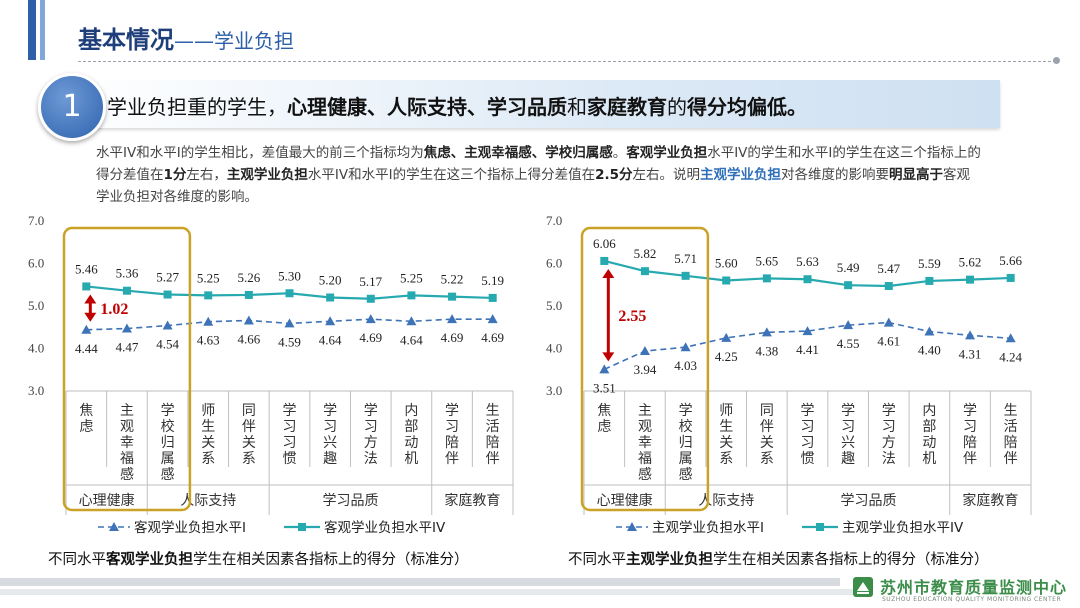  I want to click on chart0-series-low-data-label: 4.59, so click(289, 341).